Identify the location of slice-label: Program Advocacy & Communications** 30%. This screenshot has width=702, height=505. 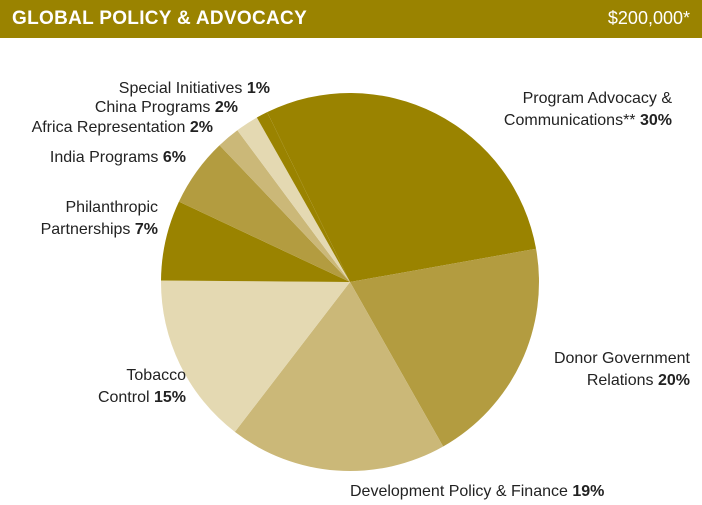
(588, 110).